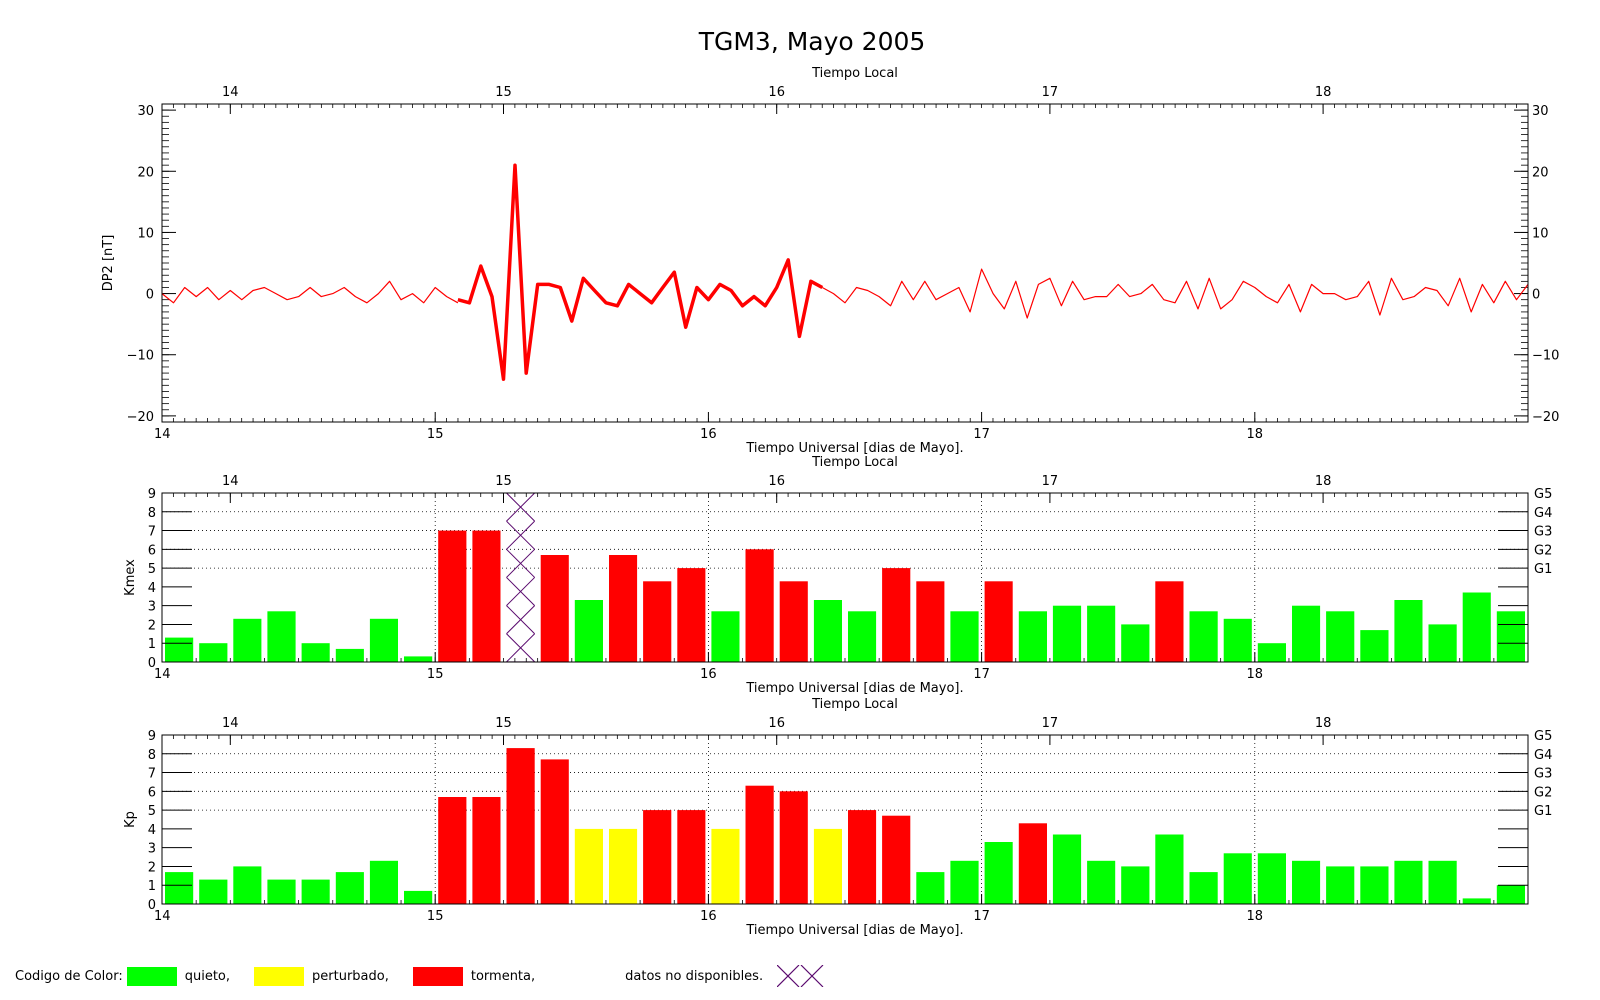 The width and height of the screenshot is (1600, 1000). Describe the element at coordinates (152, 811) in the screenshot. I see `y-tick-label: 5` at that location.